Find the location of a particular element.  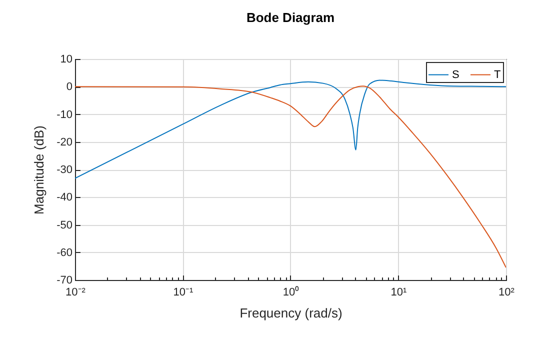

x-tick-label: 10⁰ is located at coordinates (291, 292).